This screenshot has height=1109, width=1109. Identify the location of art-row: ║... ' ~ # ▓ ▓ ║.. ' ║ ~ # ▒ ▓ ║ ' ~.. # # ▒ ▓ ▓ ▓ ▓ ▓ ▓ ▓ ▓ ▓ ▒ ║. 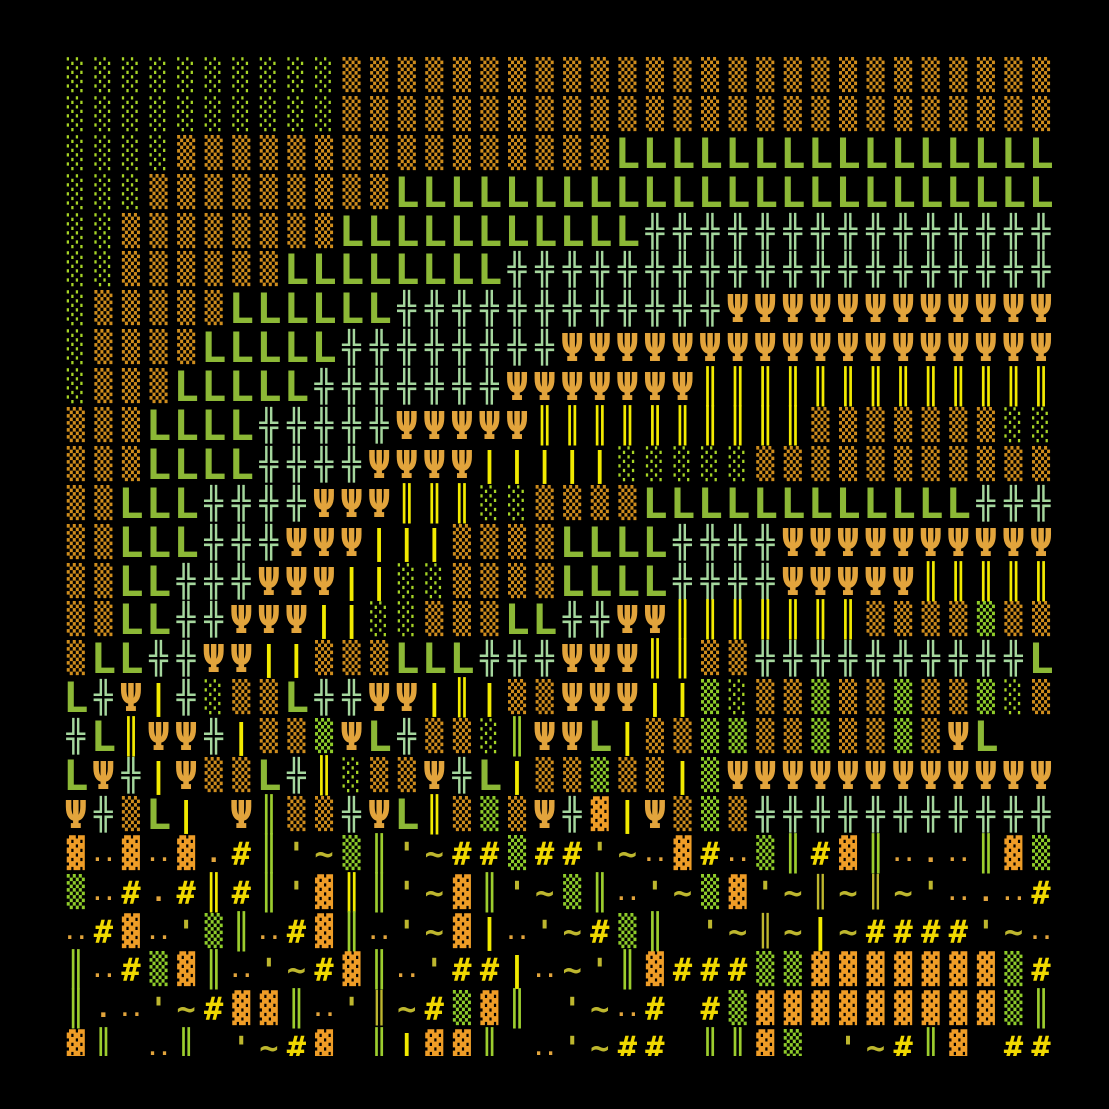
(559, 1009).